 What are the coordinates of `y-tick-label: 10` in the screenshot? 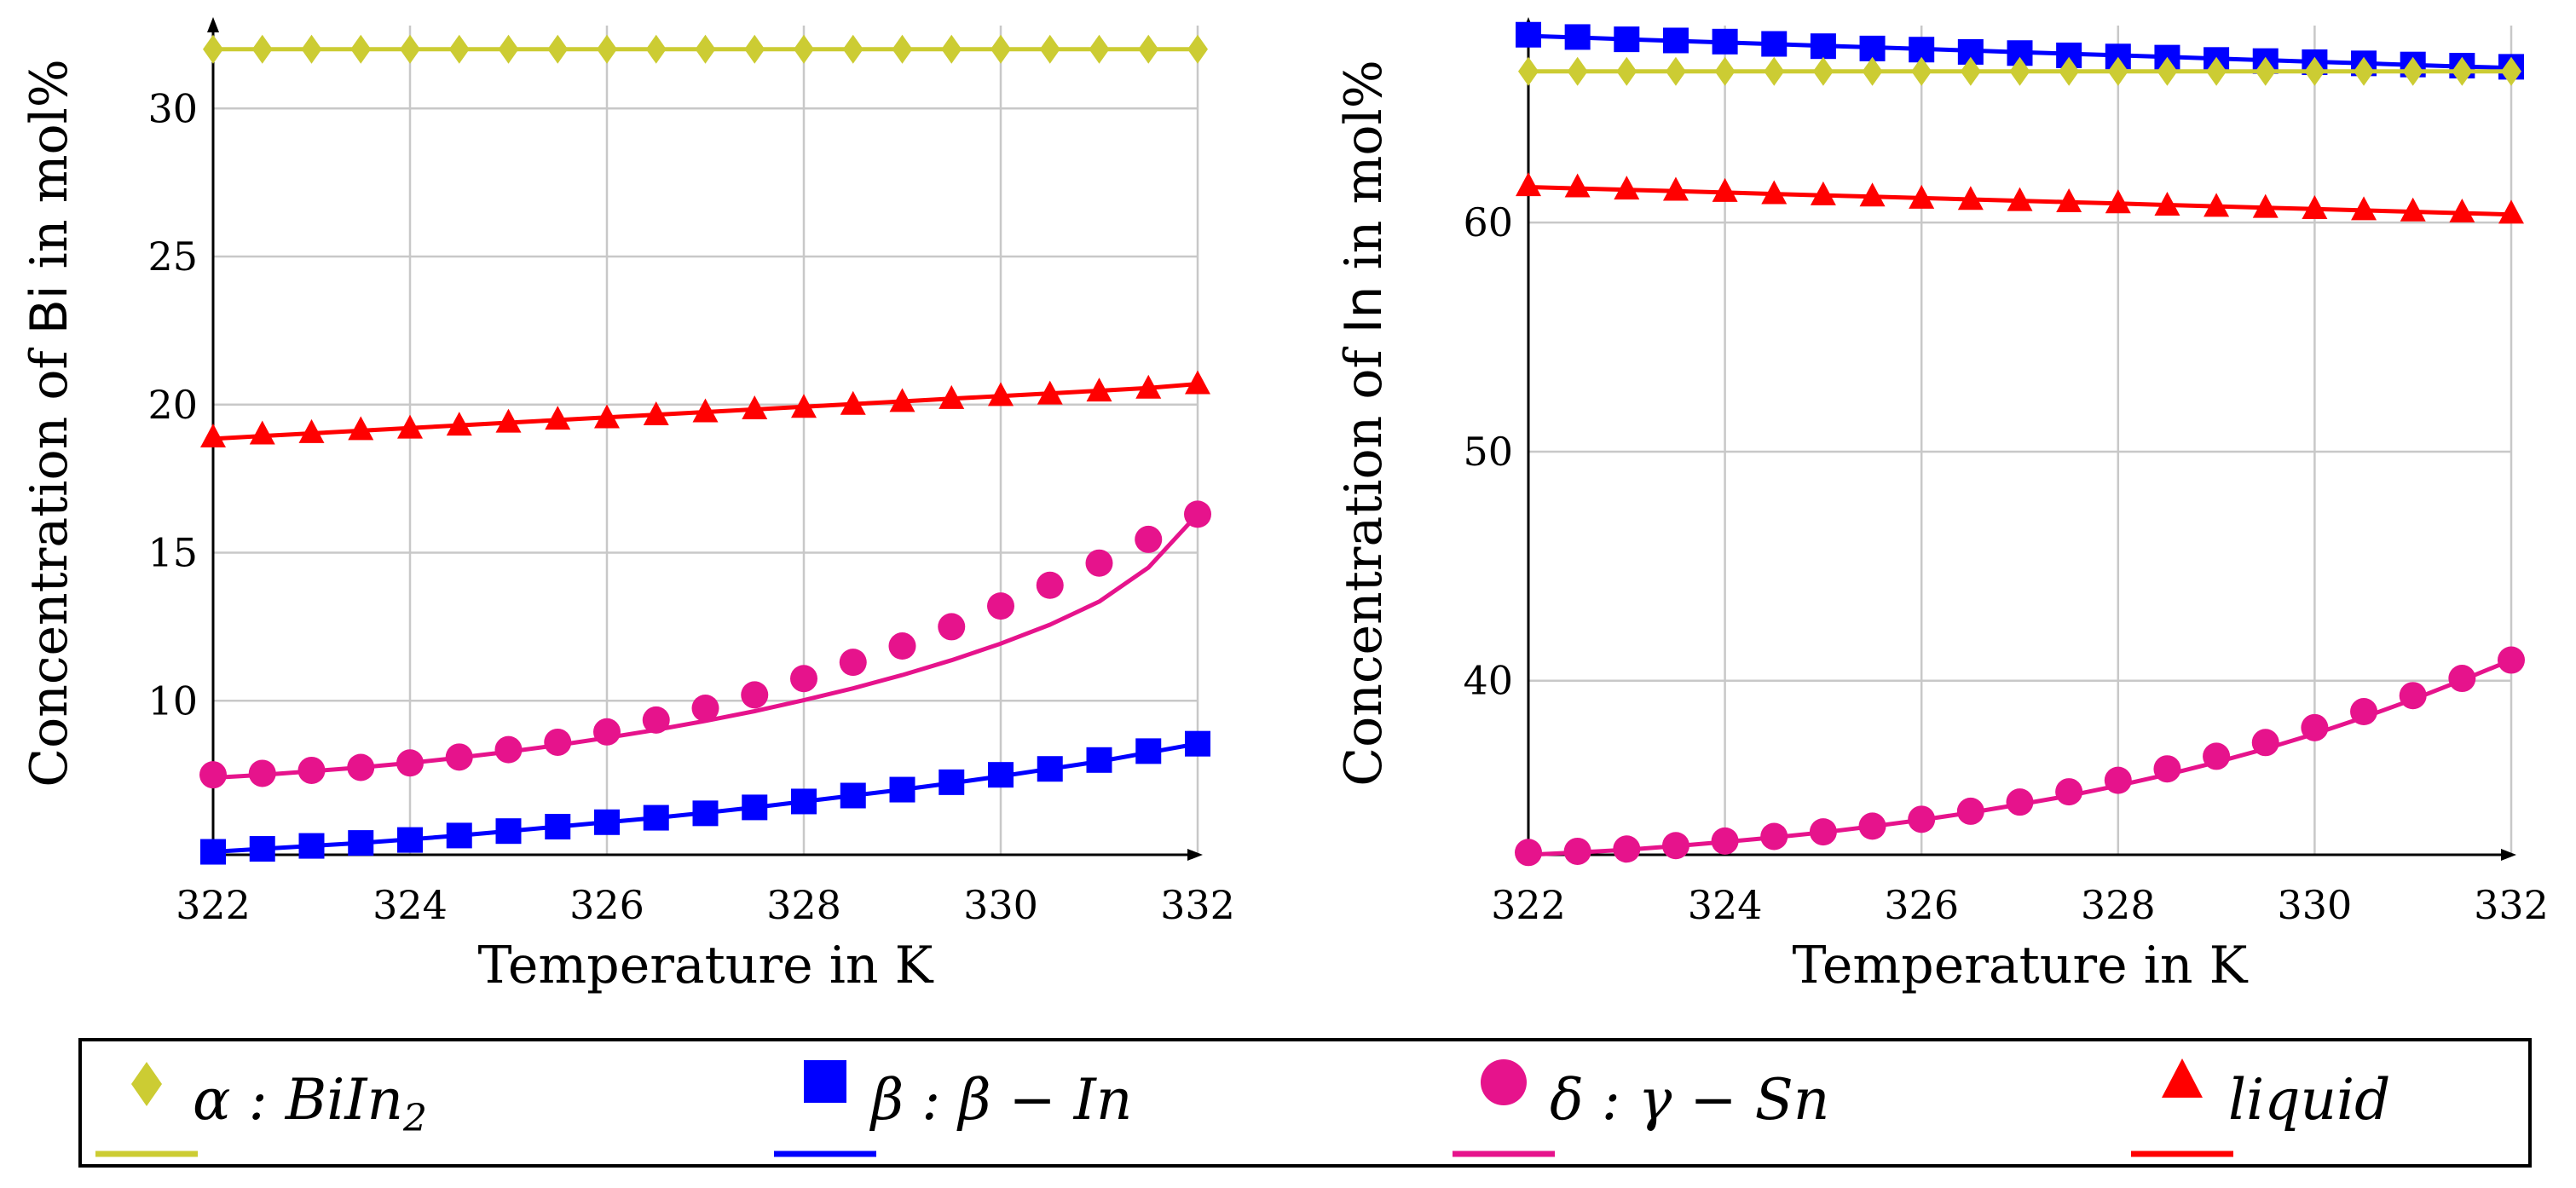 It's located at (172, 701).